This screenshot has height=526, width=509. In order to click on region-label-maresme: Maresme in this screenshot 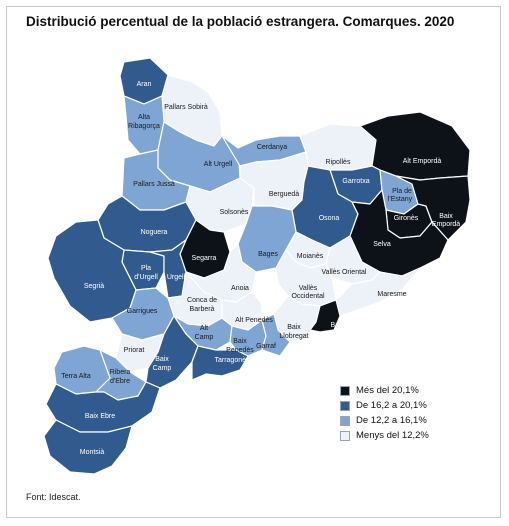, I will do `click(391, 294)`.